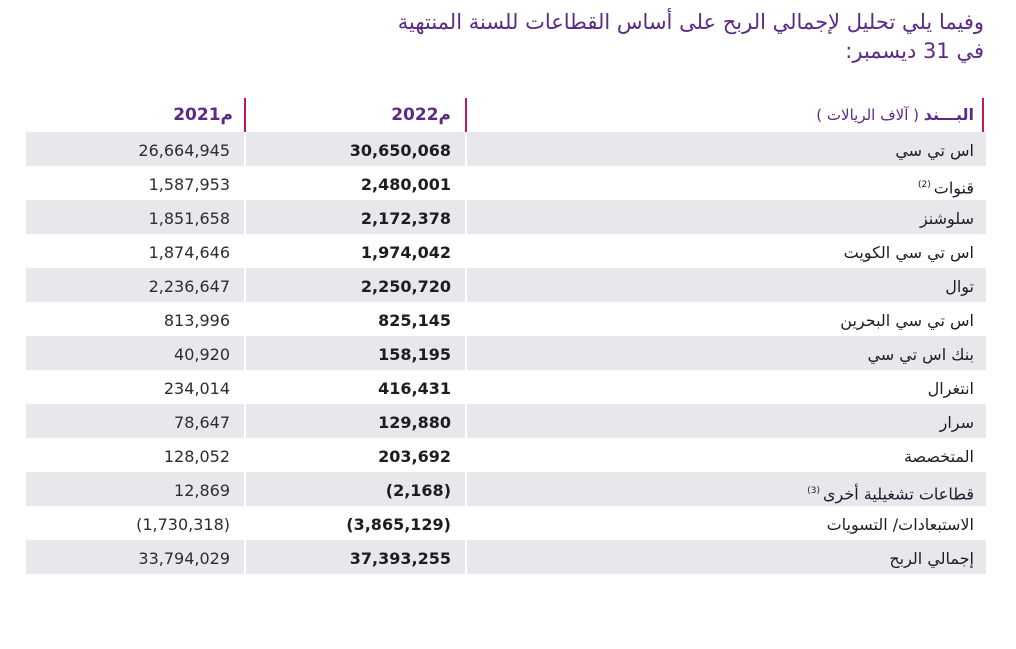 This screenshot has width=1016, height=649. Describe the element at coordinates (729, 319) in the screenshot. I see `row-label: اس تي سي البحرين` at that location.